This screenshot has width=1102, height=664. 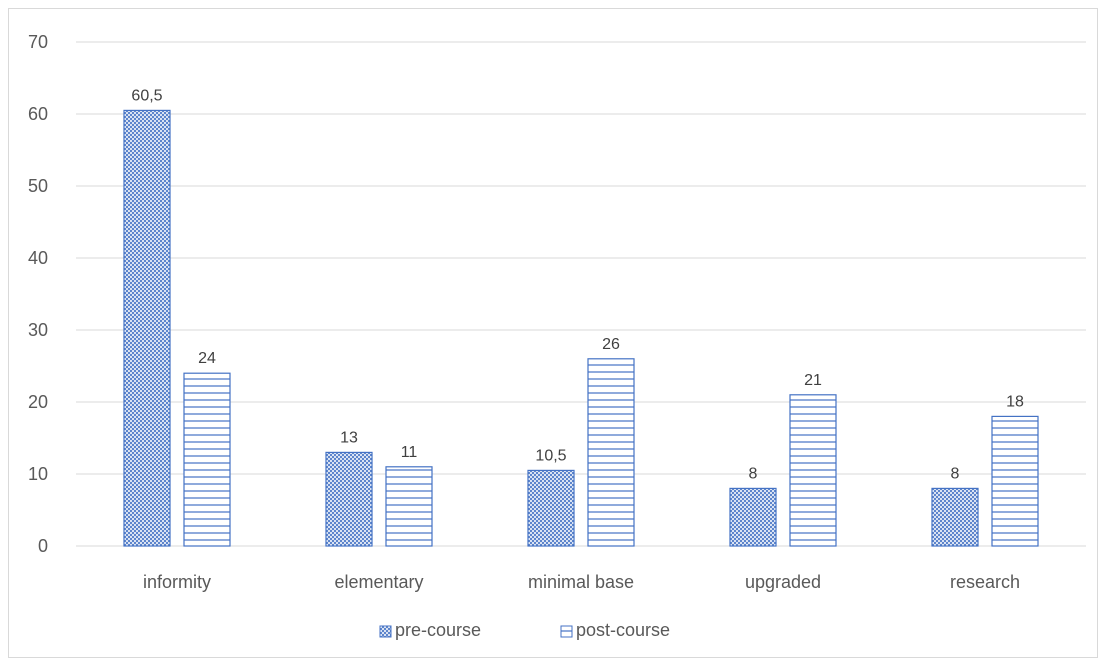 What do you see at coordinates (378, 582) in the screenshot?
I see `x-tick-label: elementary` at bounding box center [378, 582].